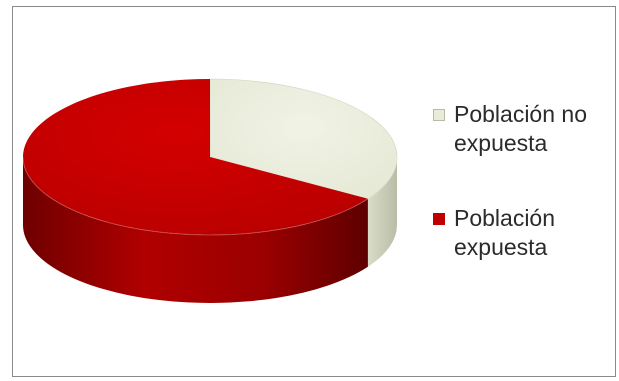 The image size is (619, 381). I want to click on pie-slice-no-expuesta, so click(303, 139).